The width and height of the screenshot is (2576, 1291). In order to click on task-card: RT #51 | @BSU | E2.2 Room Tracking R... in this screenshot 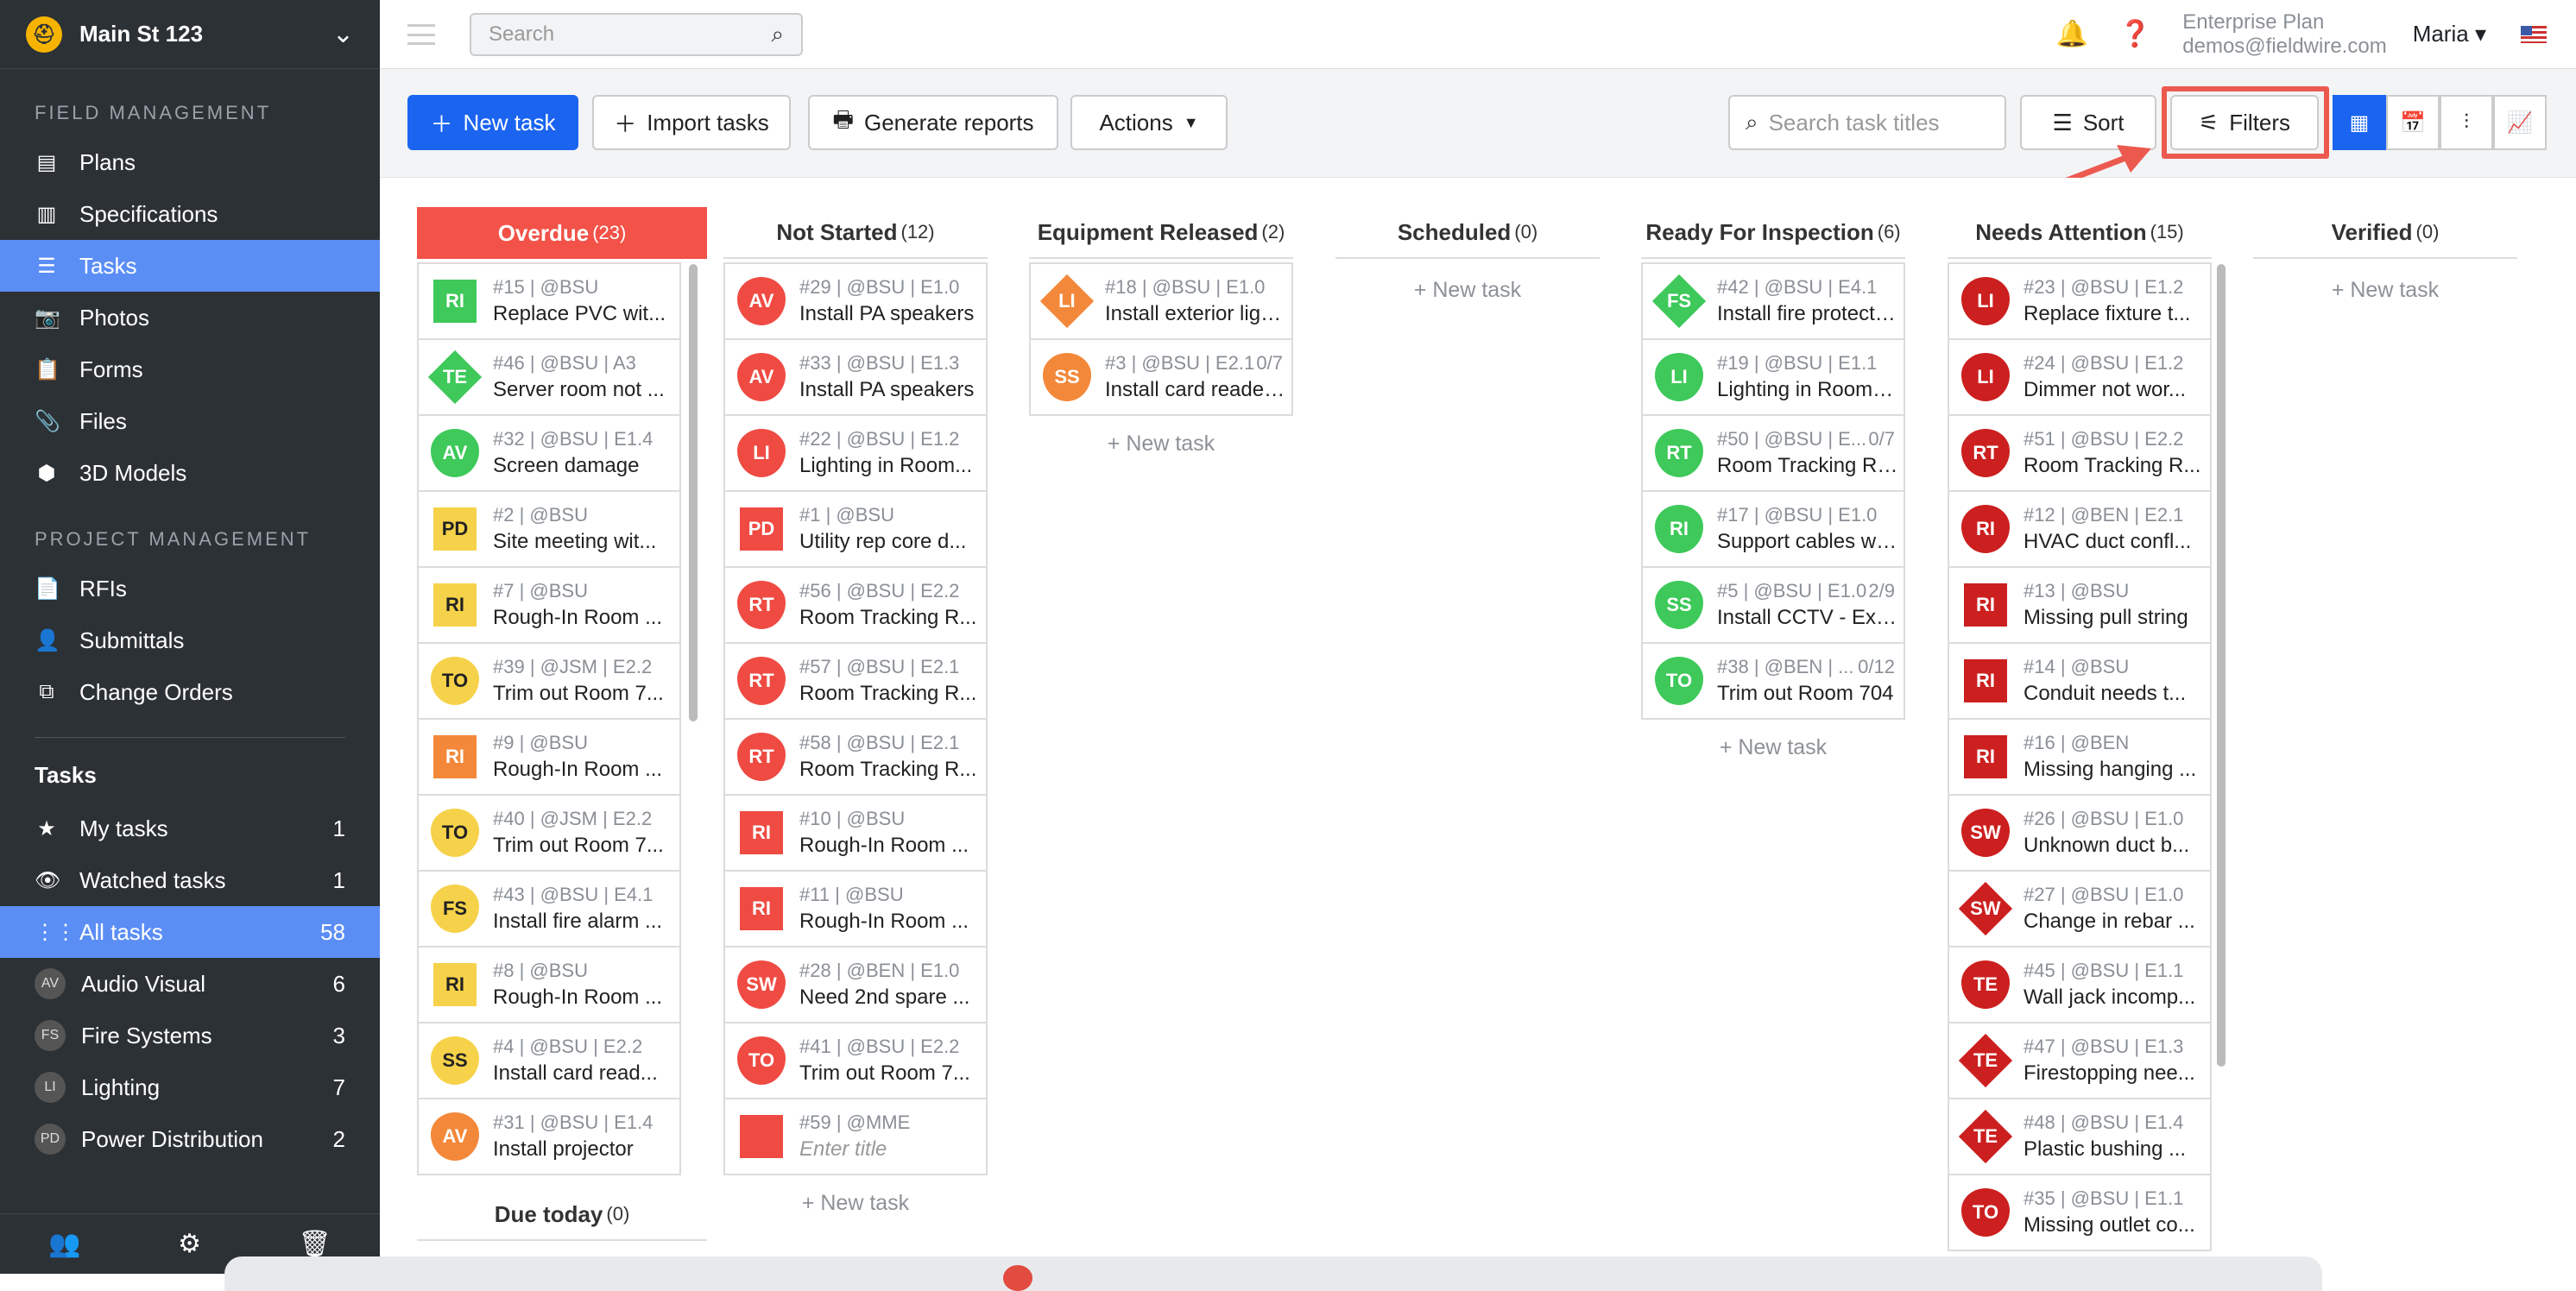, I will do `click(2080, 454)`.